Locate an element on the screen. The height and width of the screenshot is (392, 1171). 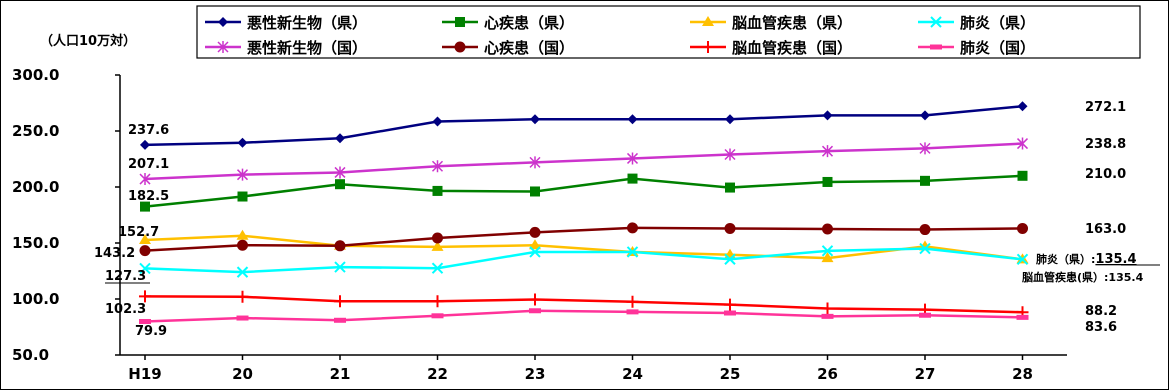
legend-label: 肺炎（県） is located at coordinates (997, 23).